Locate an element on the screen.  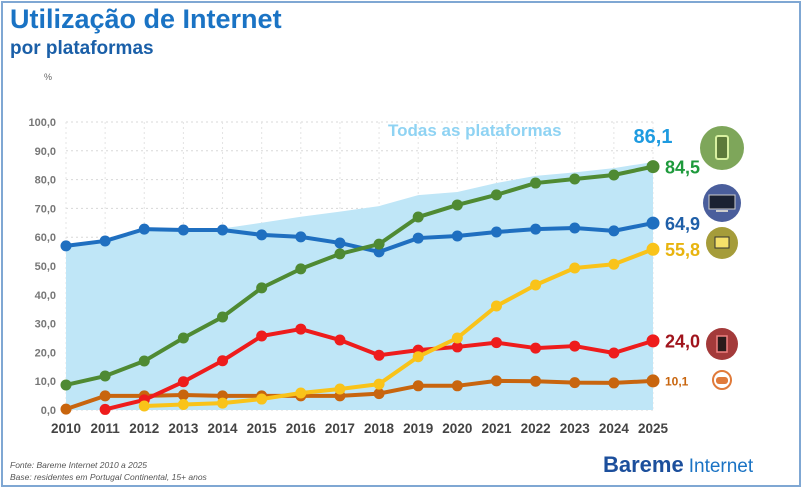
y-tick-label: 100,0 is located at coordinates (42, 123).